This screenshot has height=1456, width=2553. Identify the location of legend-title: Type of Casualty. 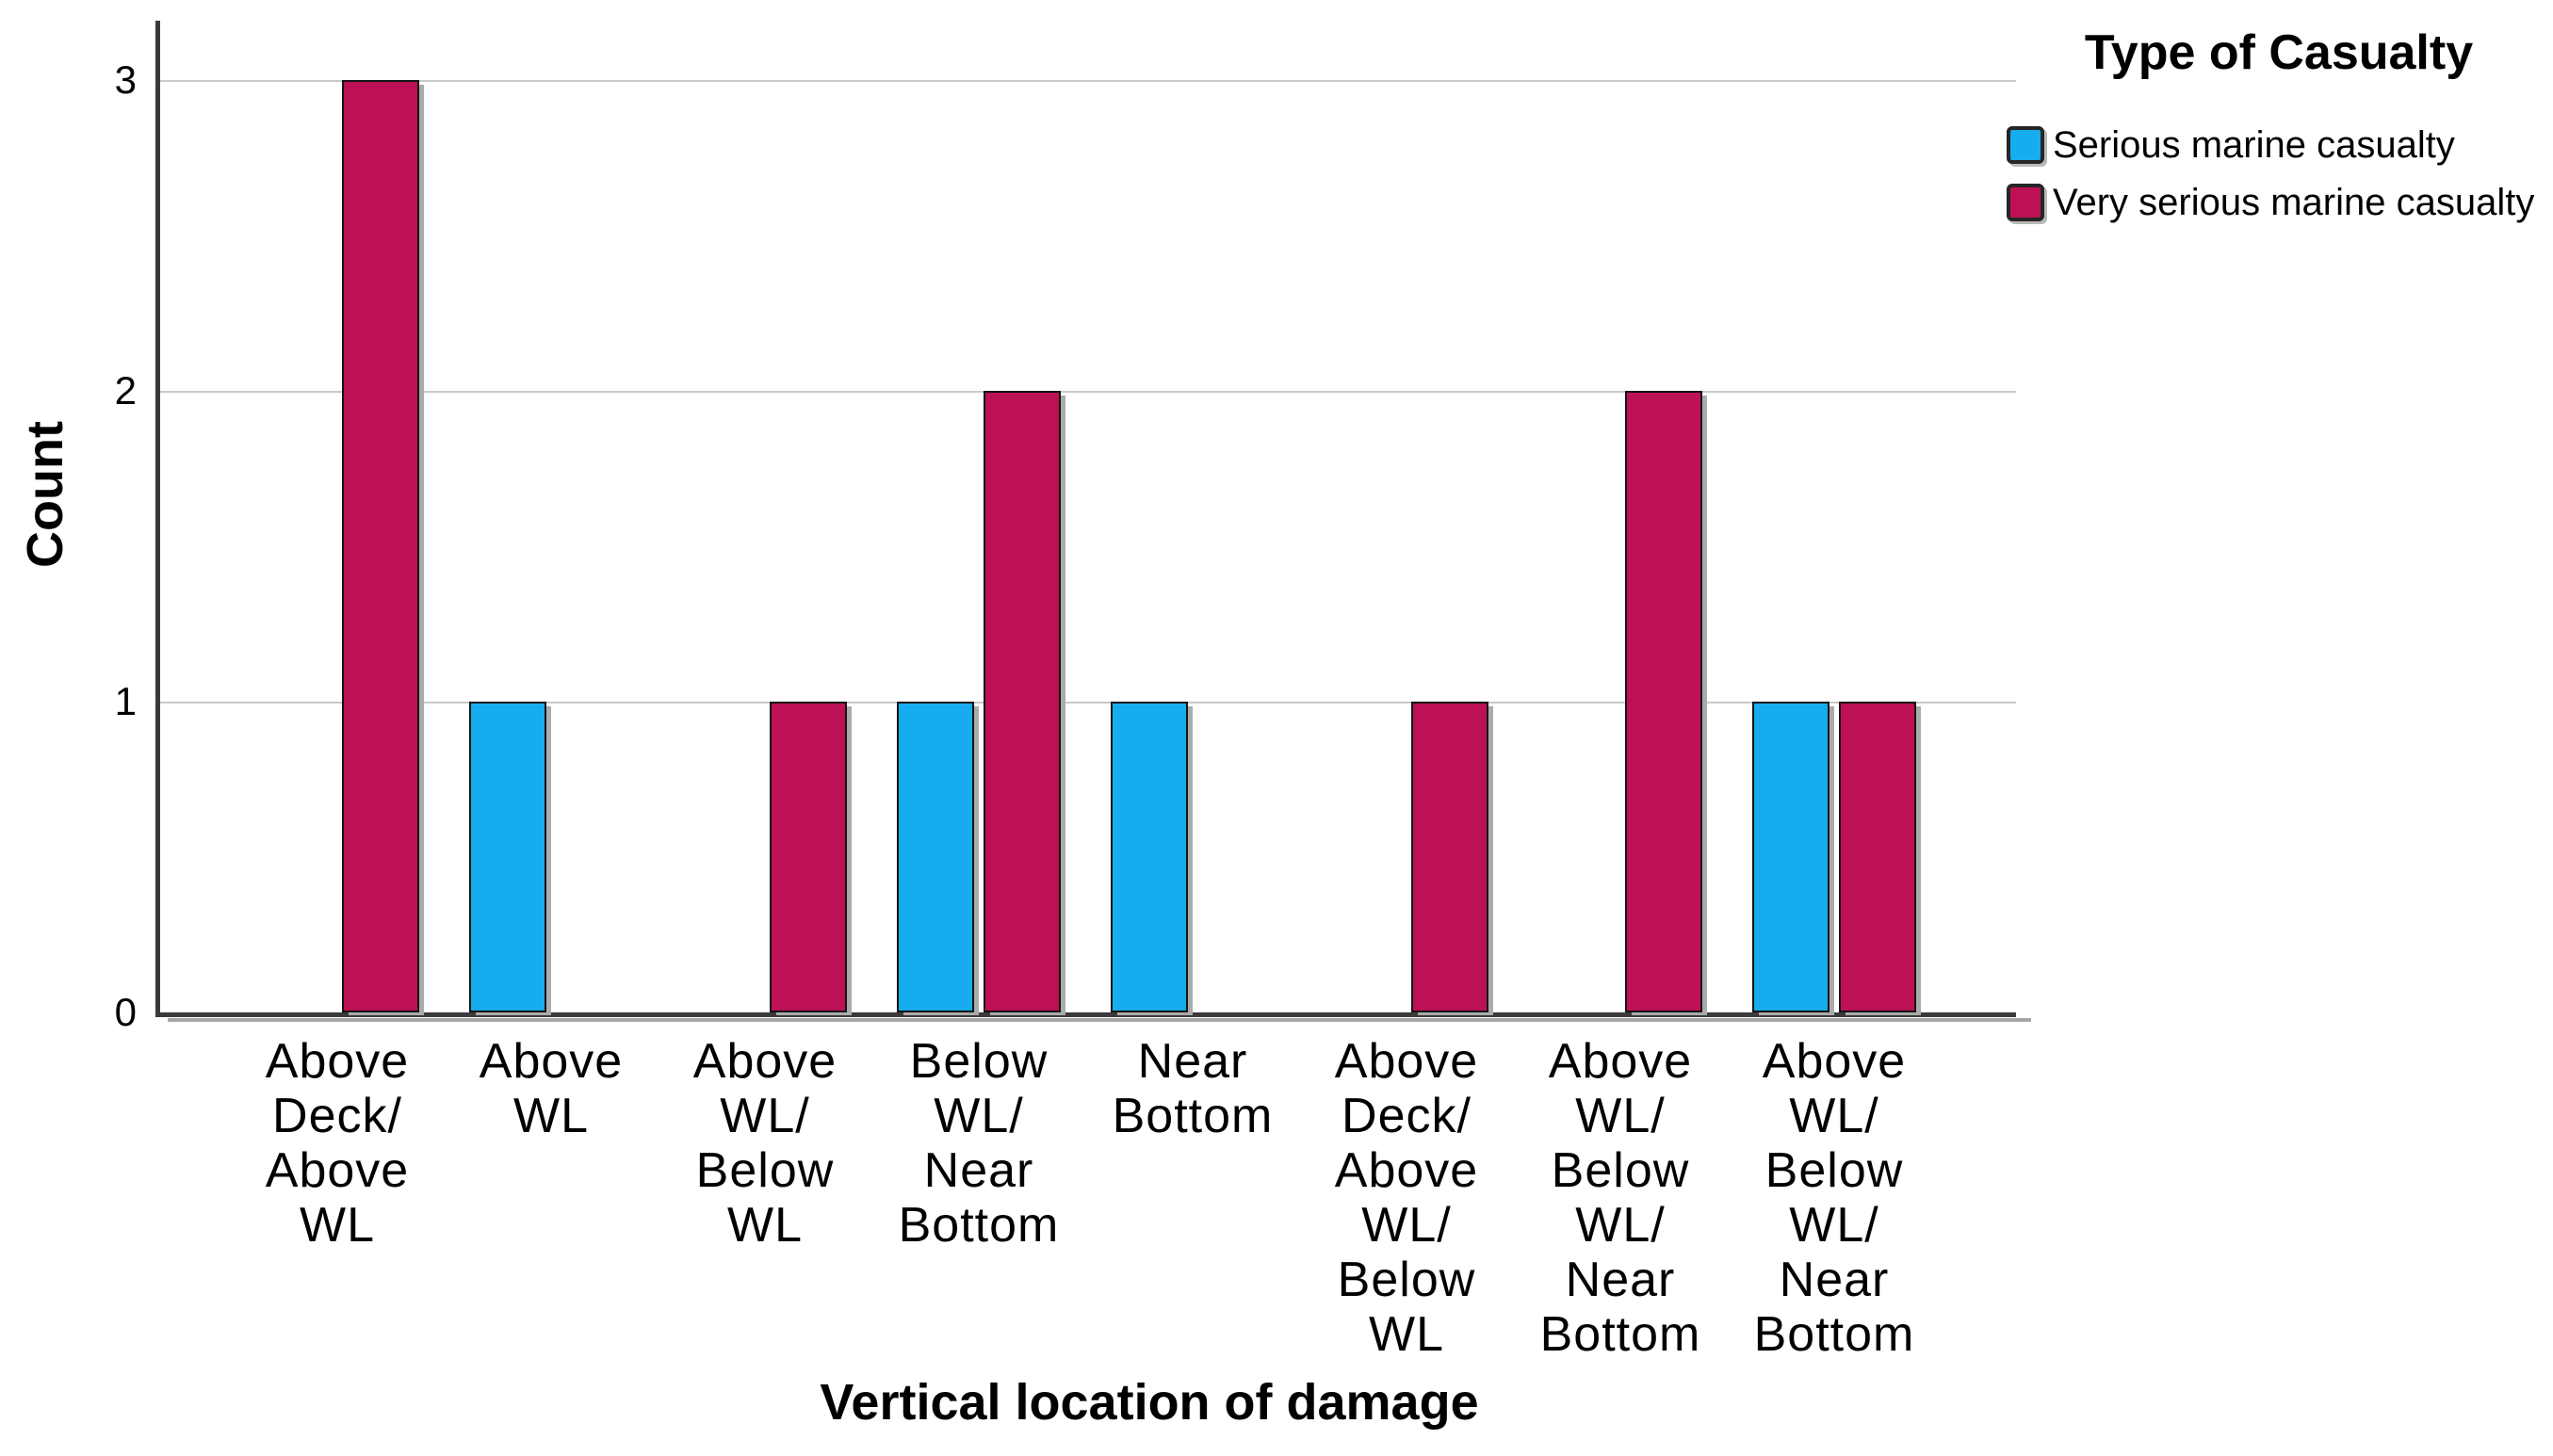
(2279, 52).